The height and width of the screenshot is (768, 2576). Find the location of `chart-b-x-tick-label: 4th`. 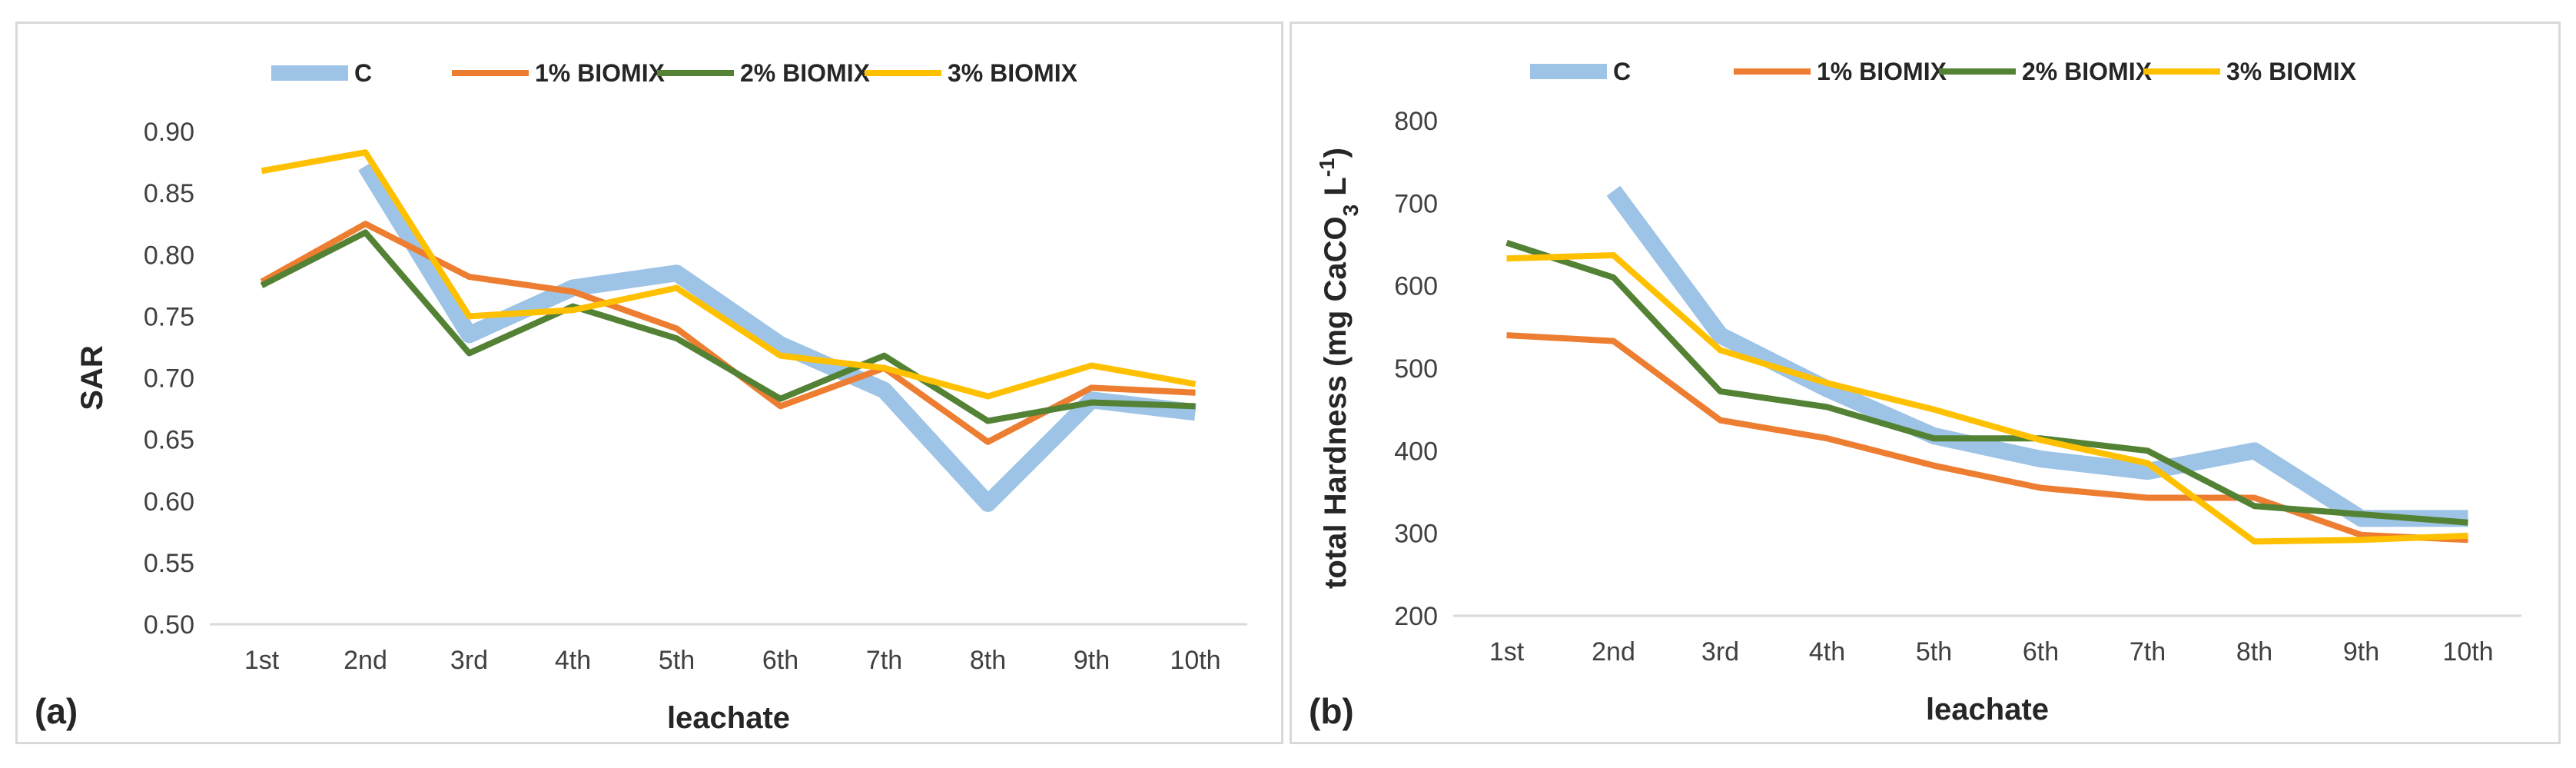

chart-b-x-tick-label: 4th is located at coordinates (1827, 652).